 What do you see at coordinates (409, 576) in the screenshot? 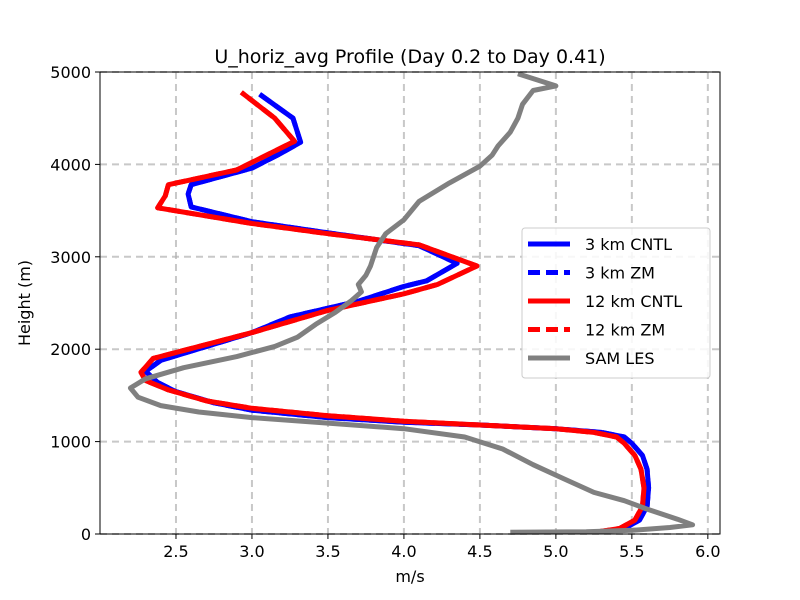
I see `x-axis-label: m/s` at bounding box center [409, 576].